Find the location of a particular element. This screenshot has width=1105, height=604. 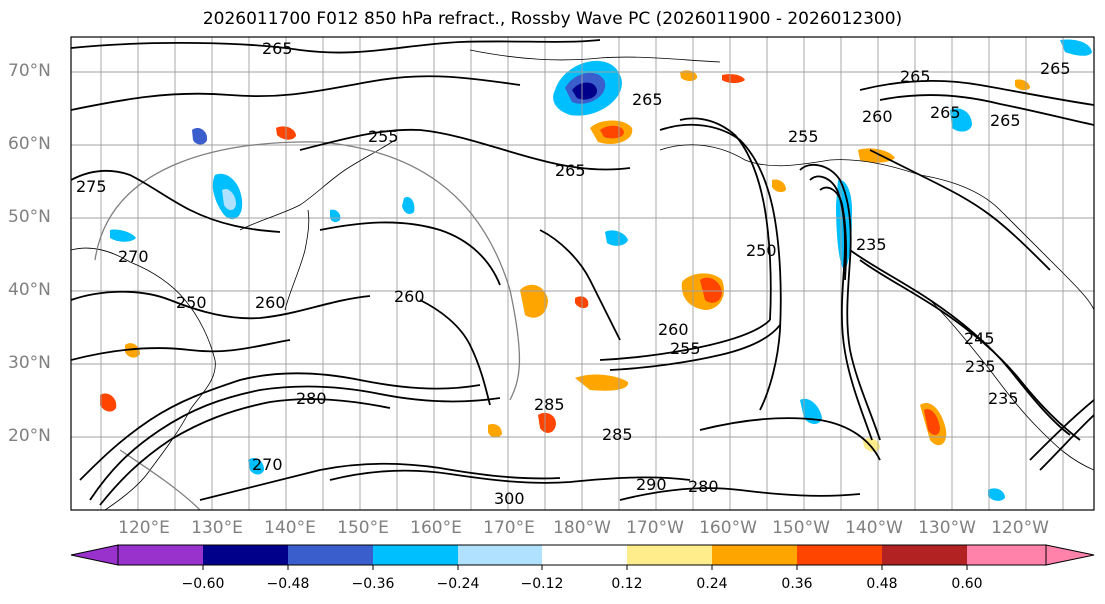

lat-label-40n: 40°N is located at coordinates (29, 290).